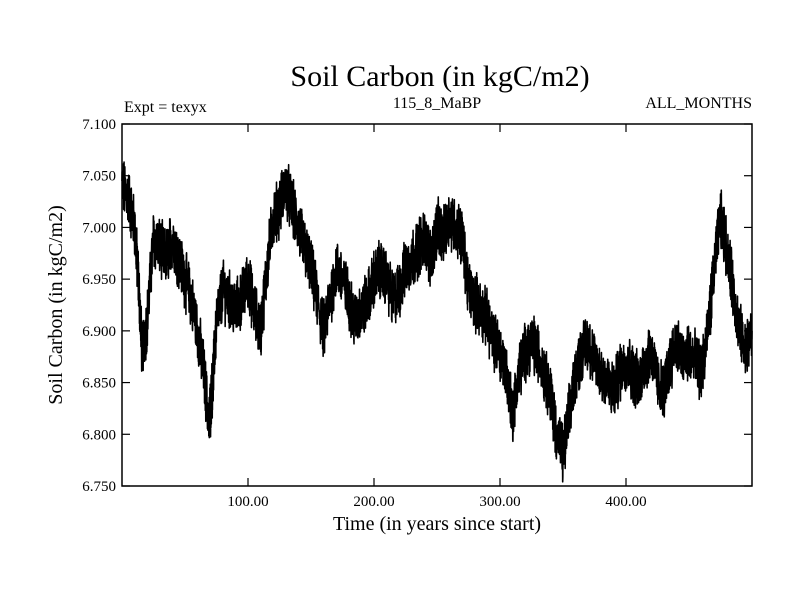  What do you see at coordinates (499, 502) in the screenshot?
I see `x-tick-label: 300.00` at bounding box center [499, 502].